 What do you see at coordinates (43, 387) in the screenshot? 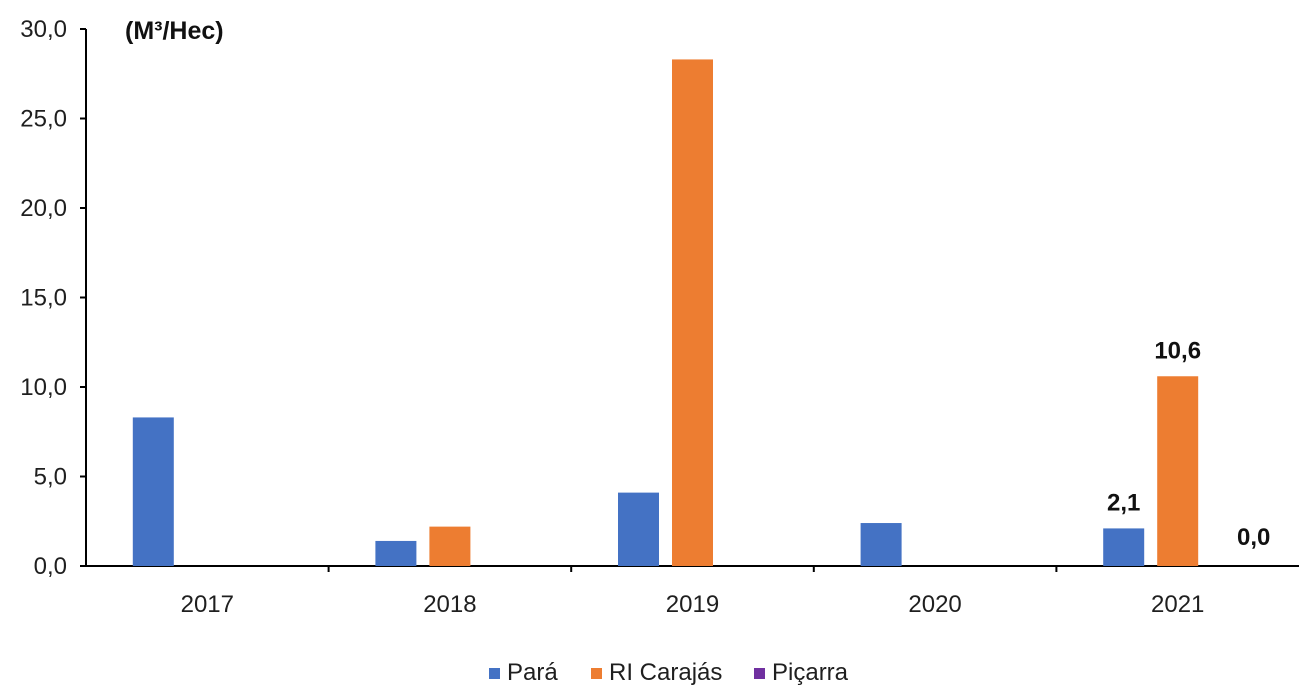
I see `y-tick-label: 10,0` at bounding box center [43, 387].